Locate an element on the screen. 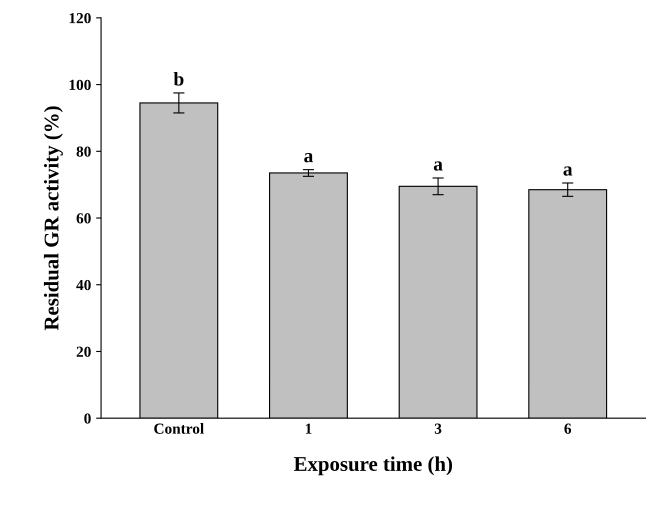  x-tick-label: 3 is located at coordinates (438, 429).